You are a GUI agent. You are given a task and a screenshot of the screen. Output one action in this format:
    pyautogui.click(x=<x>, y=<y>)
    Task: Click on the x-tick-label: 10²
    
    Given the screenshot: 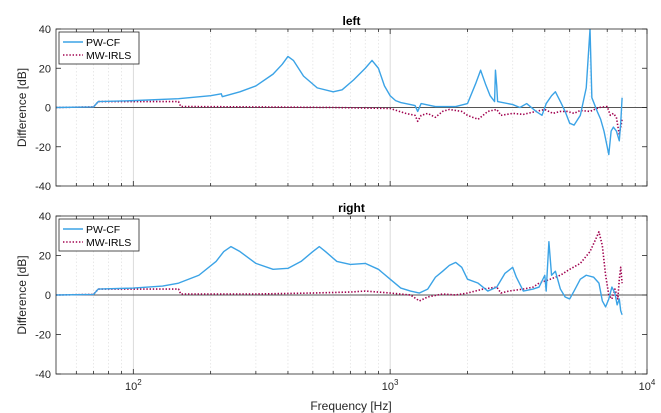 What is the action you would take?
    pyautogui.click(x=133, y=385)
    